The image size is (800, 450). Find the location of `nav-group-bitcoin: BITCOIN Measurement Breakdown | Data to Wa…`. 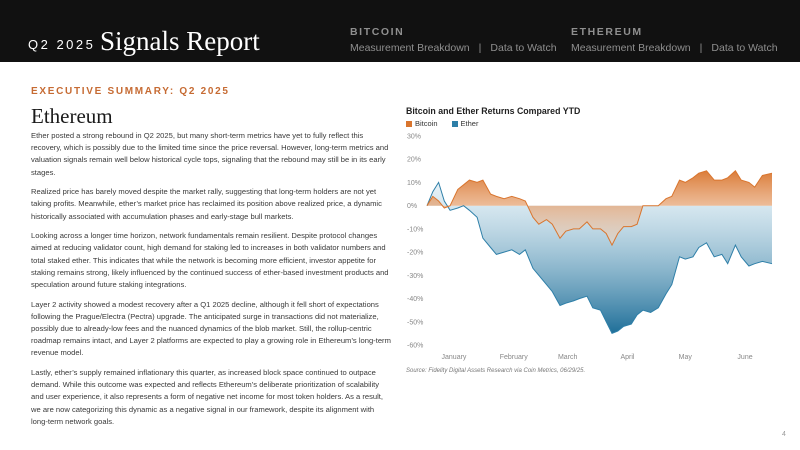

nav-group-bitcoin: BITCOIN Measurement Breakdown | Data to Wa… is located at coordinates (453, 40).